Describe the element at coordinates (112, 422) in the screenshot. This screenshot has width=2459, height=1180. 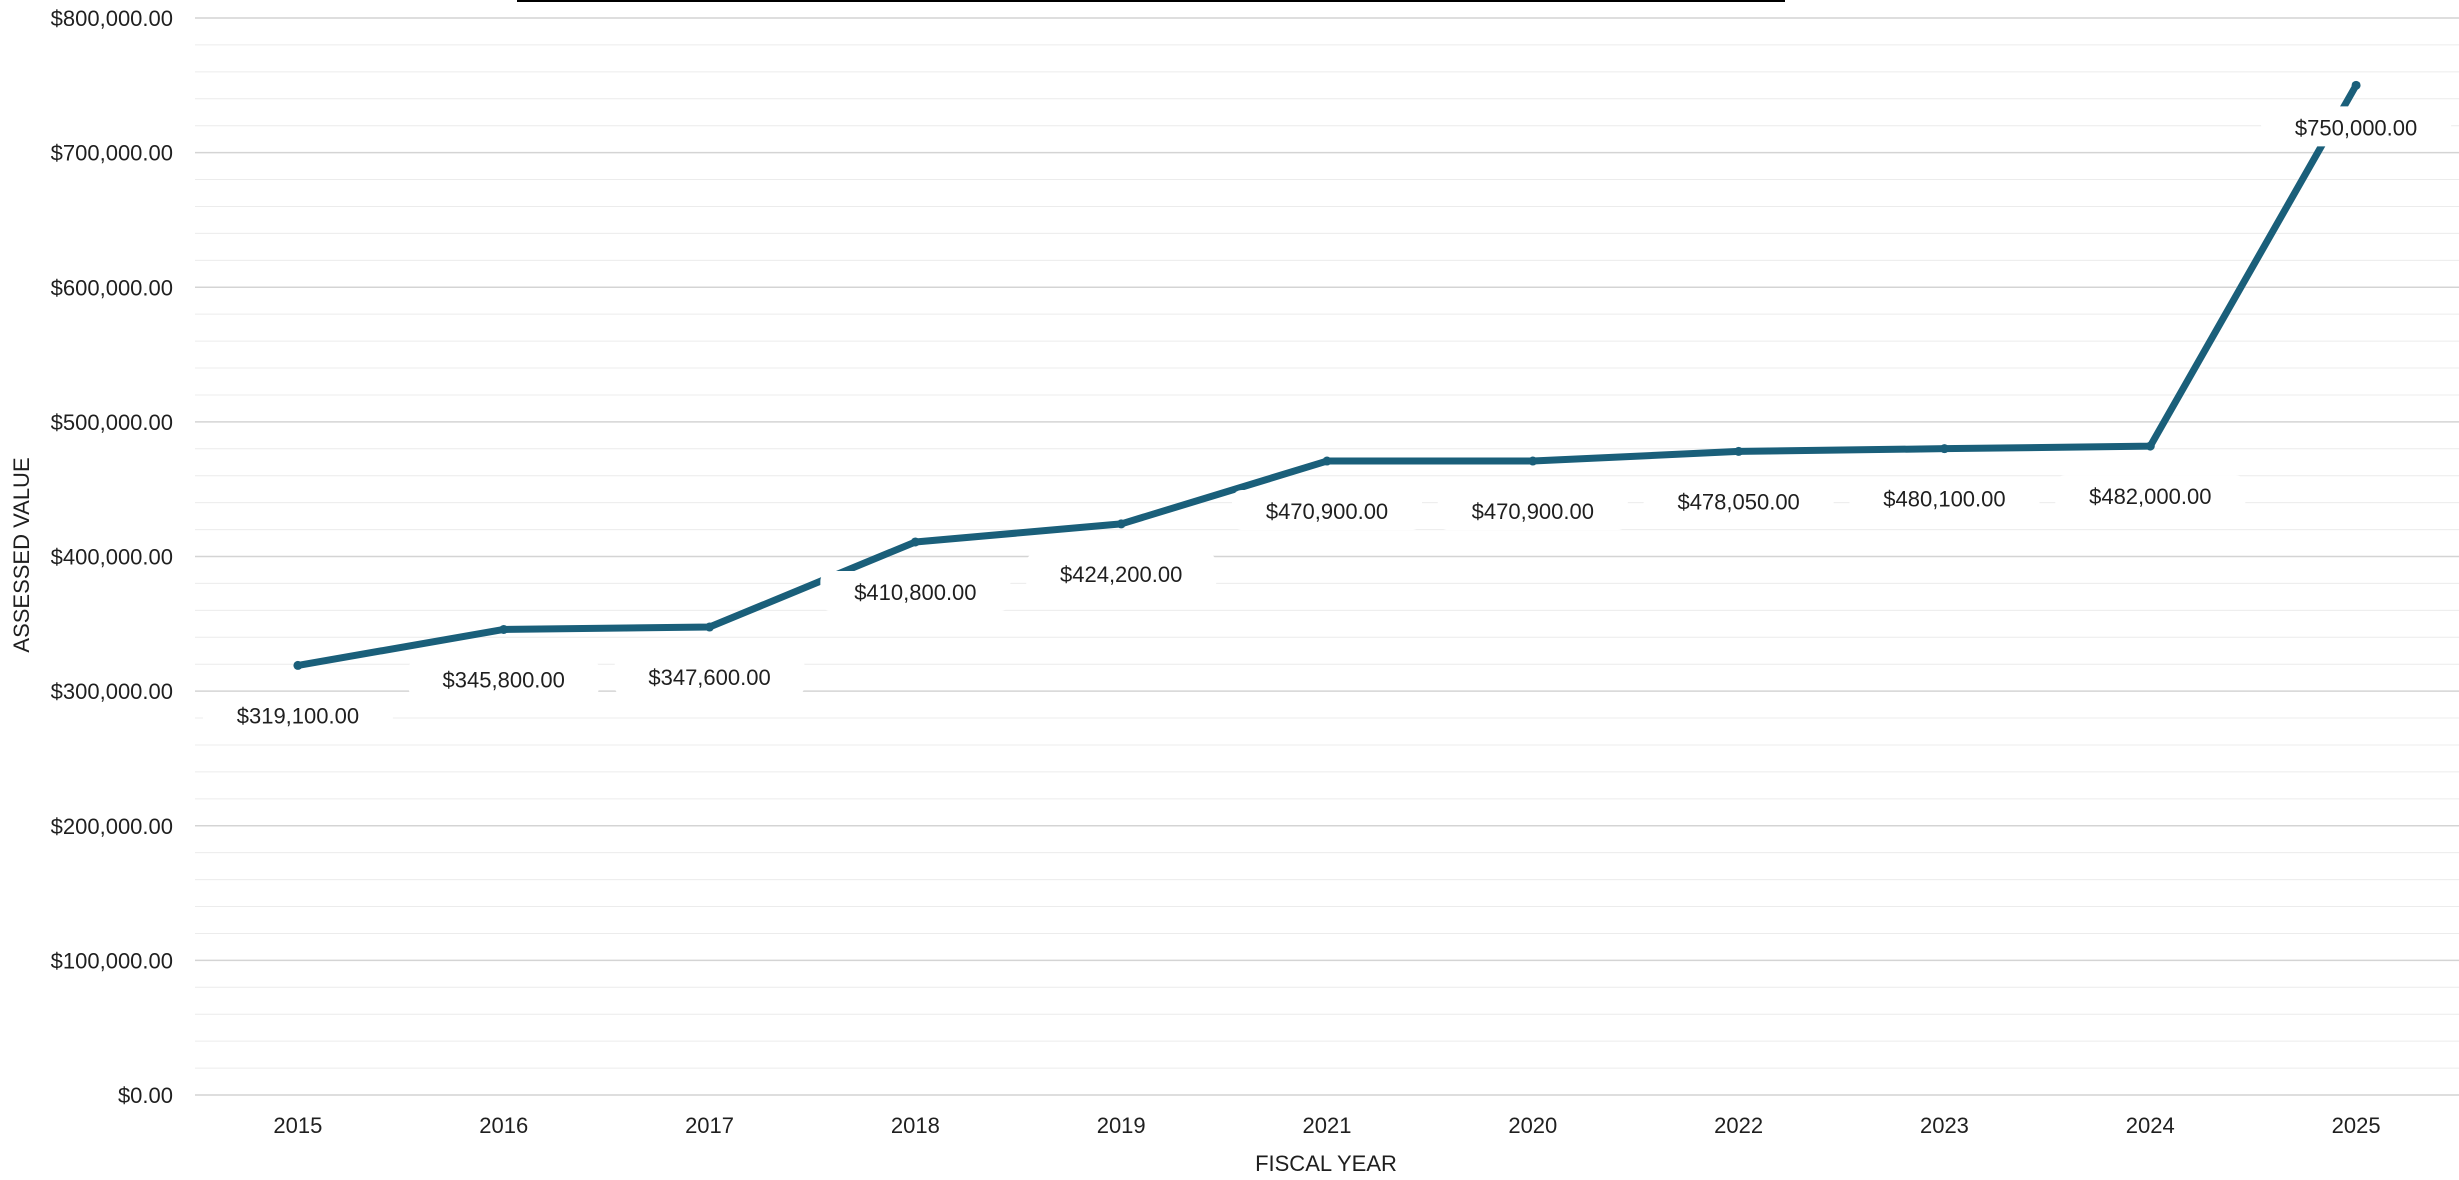
I see `y-tick-label: $500,000.00` at that location.